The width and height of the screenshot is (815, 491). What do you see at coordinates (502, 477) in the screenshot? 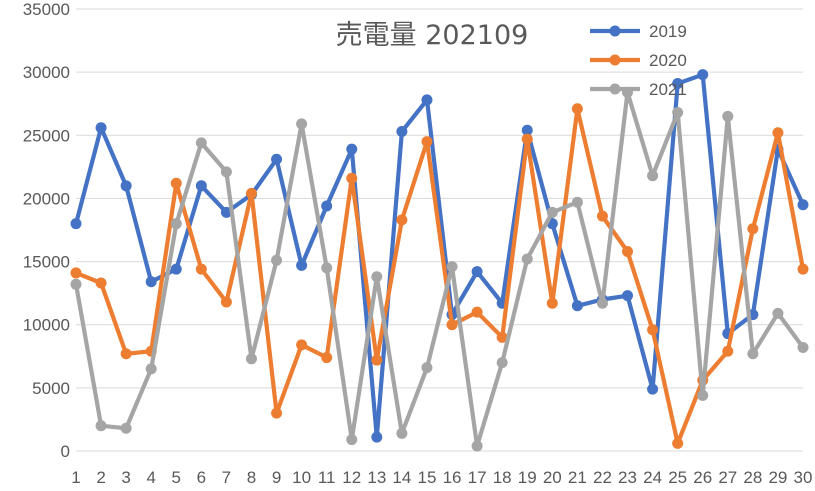
I see `x-tick-label: 18` at bounding box center [502, 477].